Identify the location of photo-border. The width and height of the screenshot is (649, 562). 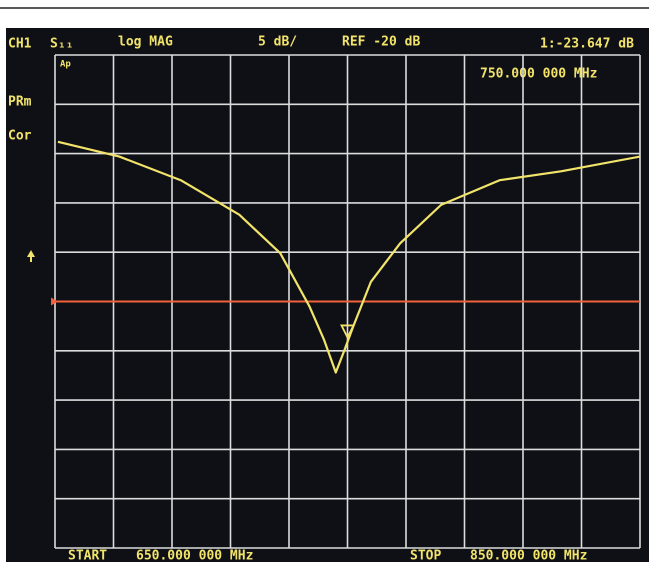
(324, 14).